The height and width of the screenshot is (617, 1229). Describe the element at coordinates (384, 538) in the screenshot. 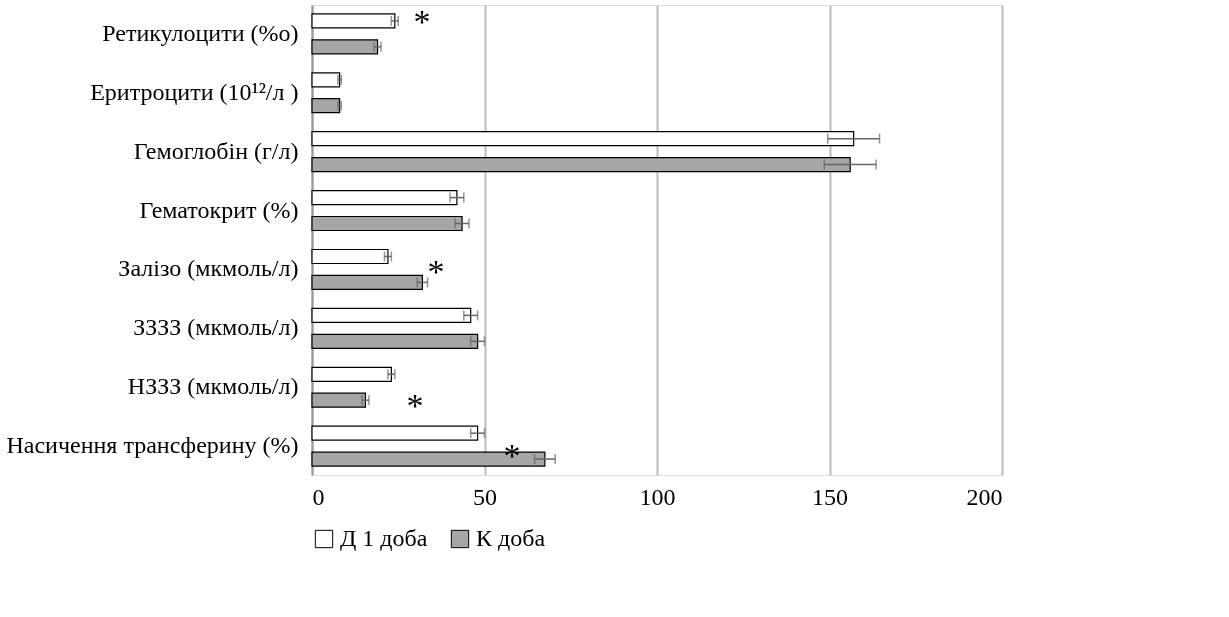

I see `legend-label: Д 1 доба` at that location.